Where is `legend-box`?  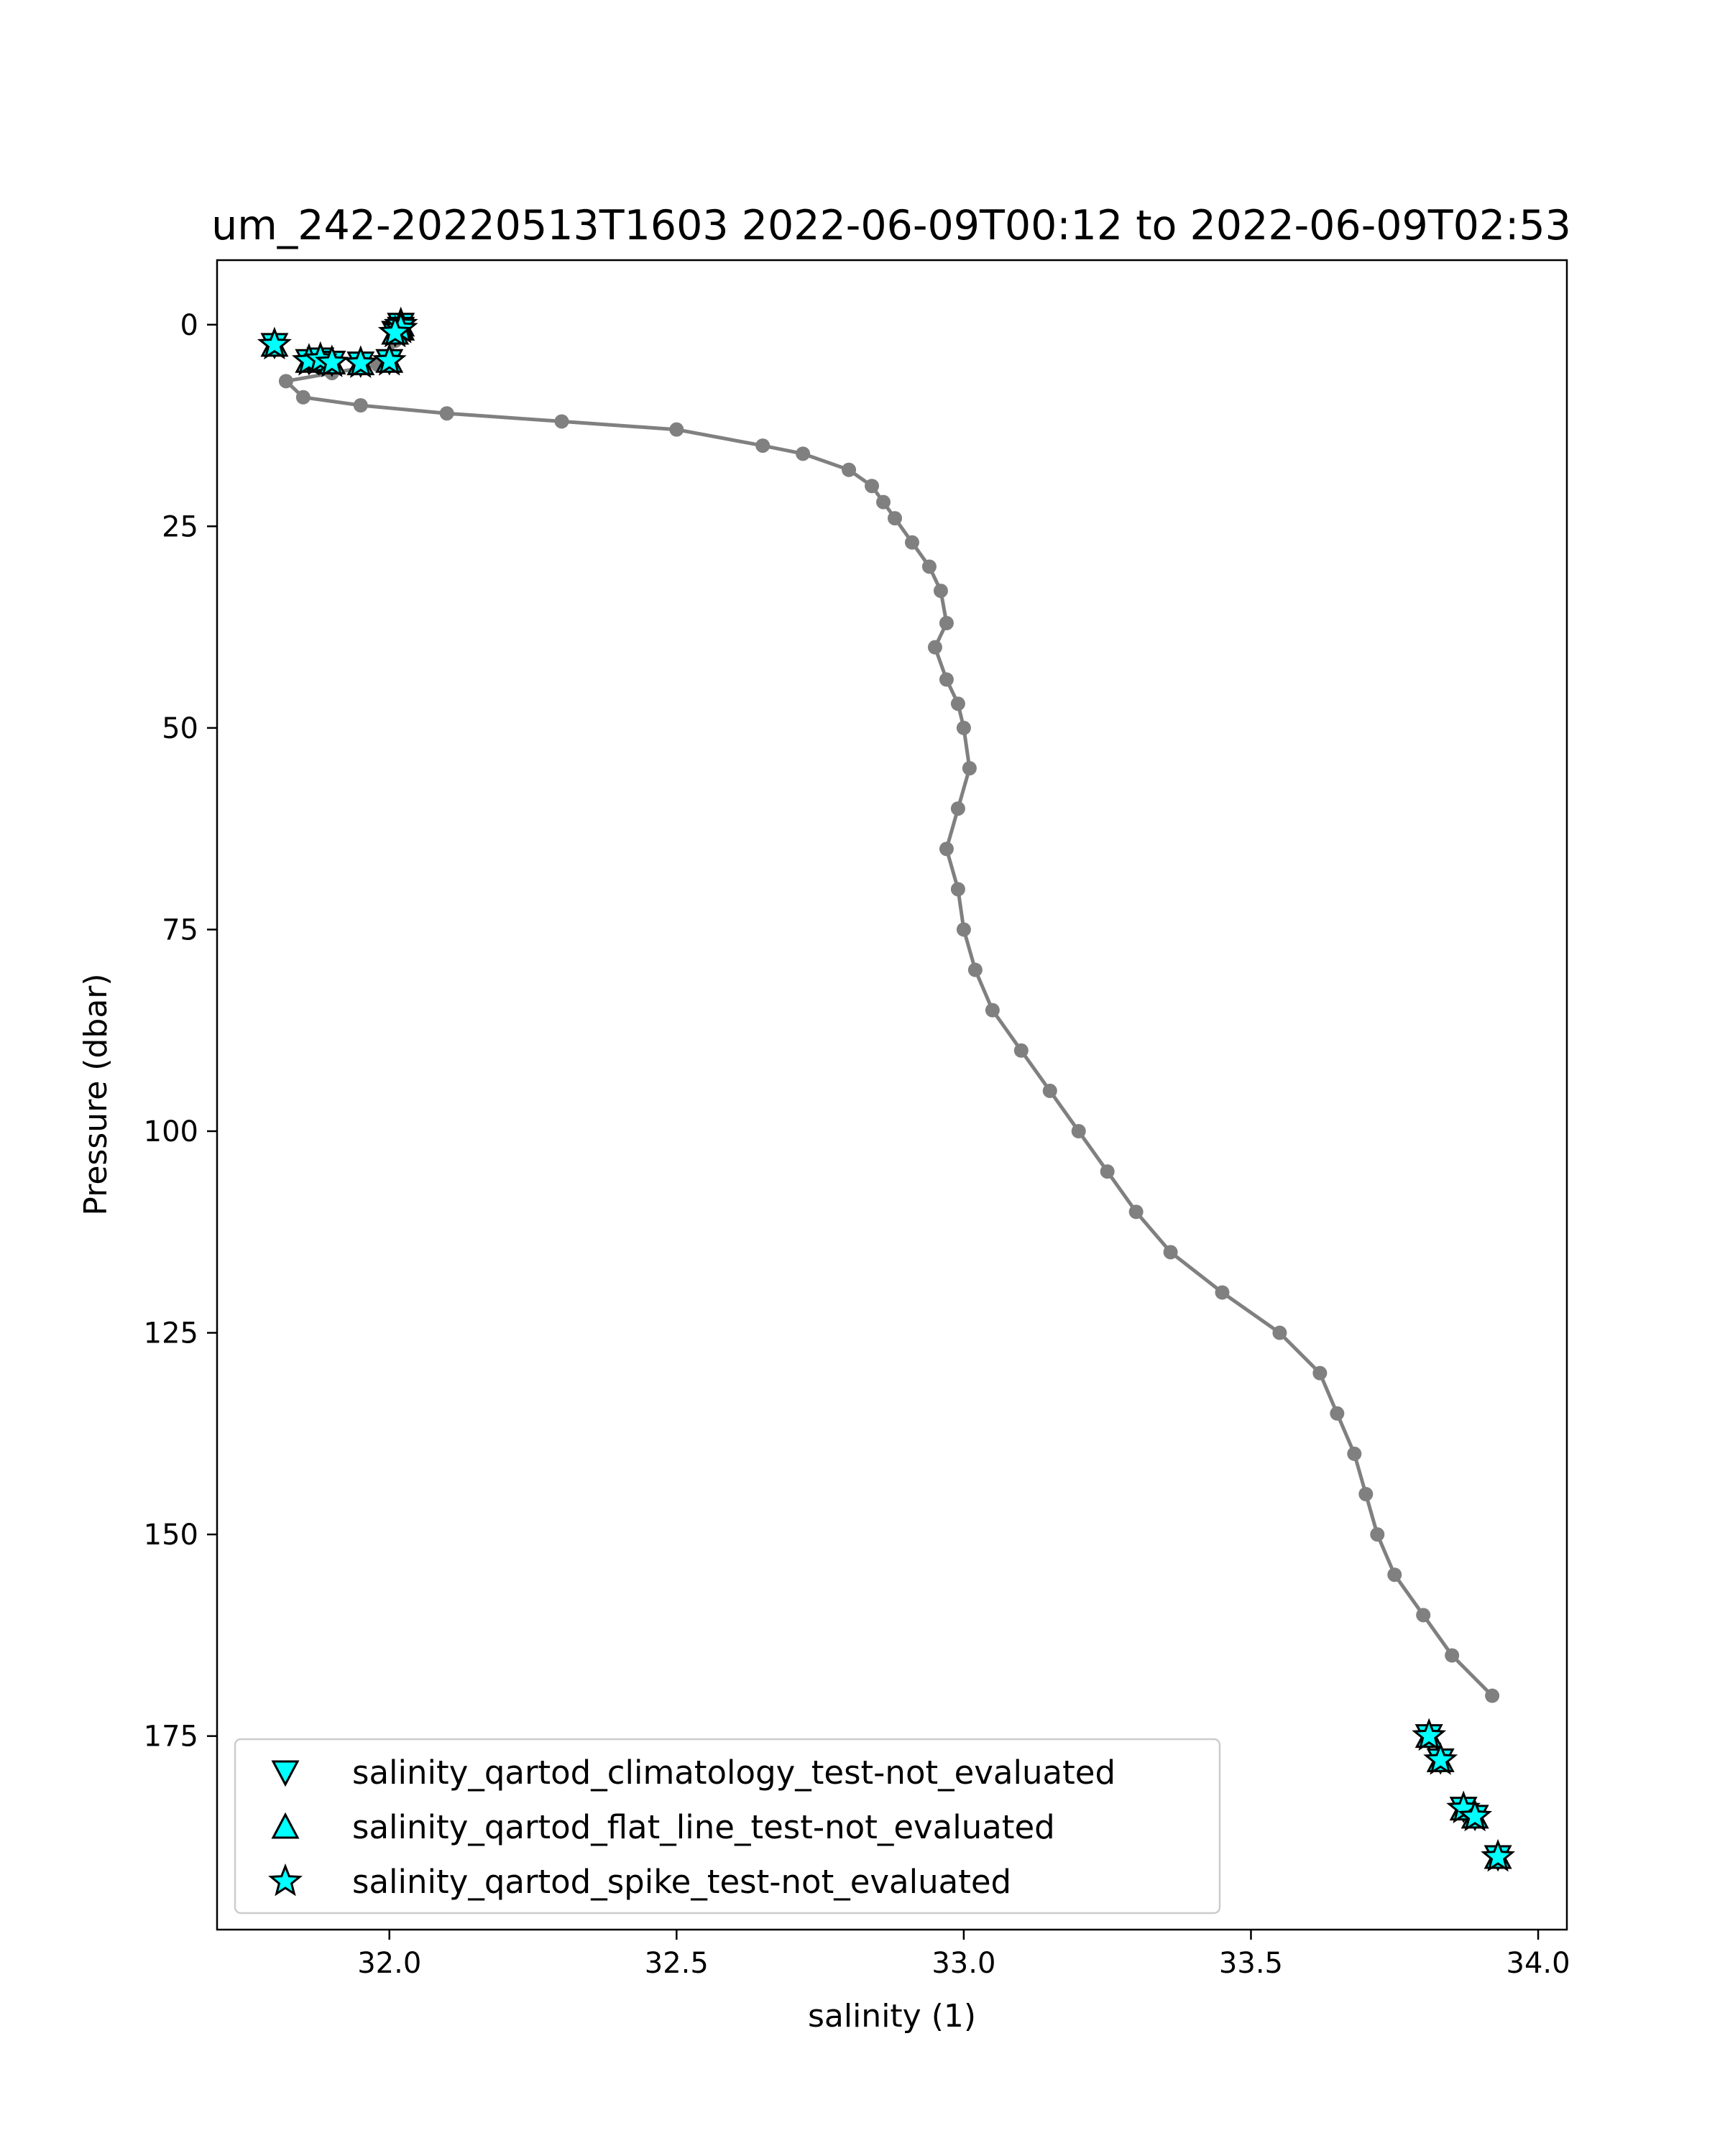
legend-box is located at coordinates (727, 1826).